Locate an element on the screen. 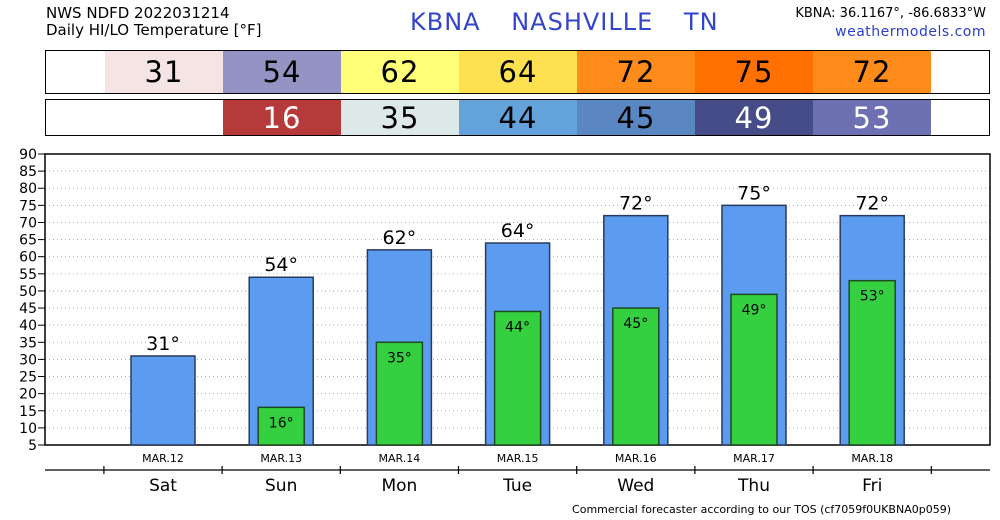 The image size is (1000, 520). date-label: MAR.17 is located at coordinates (754, 458).